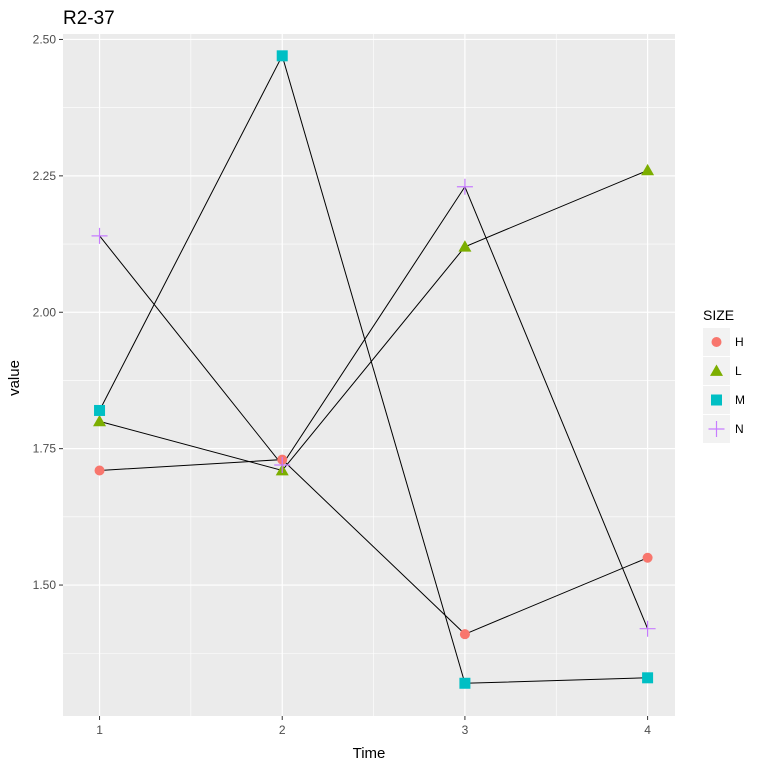 The image size is (758, 765). What do you see at coordinates (45, 585) in the screenshot?
I see `y-tick-label: 1.50` at bounding box center [45, 585].